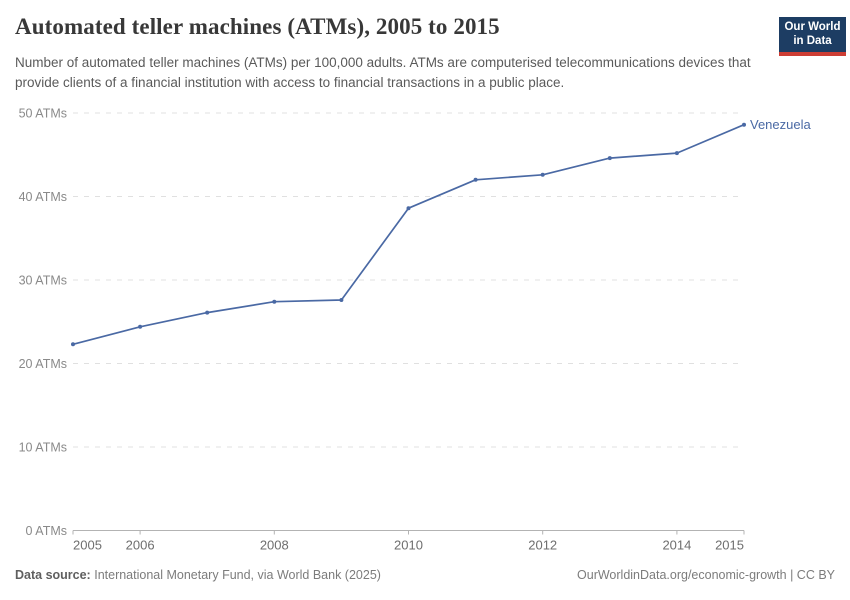 The width and height of the screenshot is (850, 600). Describe the element at coordinates (274, 545) in the screenshot. I see `x-axis-tick-label: 2008` at that location.